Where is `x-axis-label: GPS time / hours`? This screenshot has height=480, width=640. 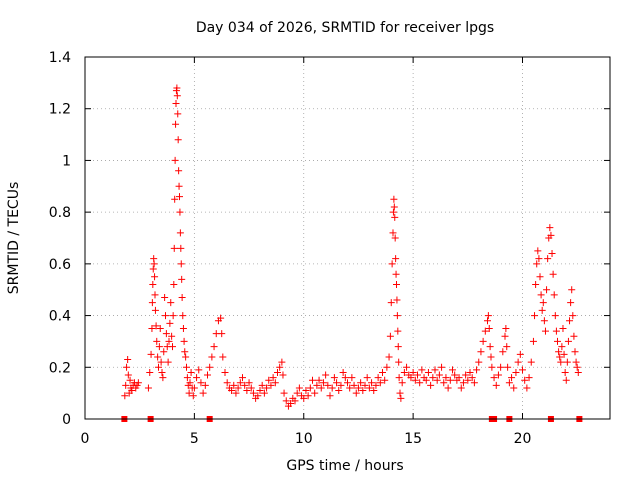 x-axis-label: GPS time / hours is located at coordinates (344, 466).